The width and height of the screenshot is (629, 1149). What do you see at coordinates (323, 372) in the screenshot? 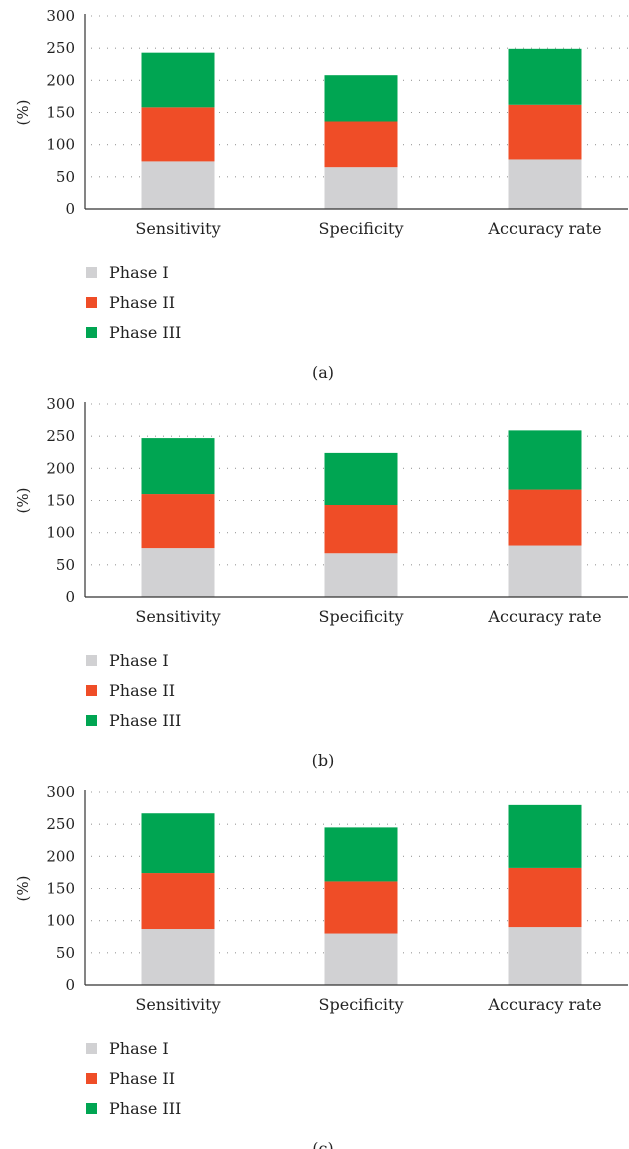
I see `panel-label: (a)` at bounding box center [323, 372].